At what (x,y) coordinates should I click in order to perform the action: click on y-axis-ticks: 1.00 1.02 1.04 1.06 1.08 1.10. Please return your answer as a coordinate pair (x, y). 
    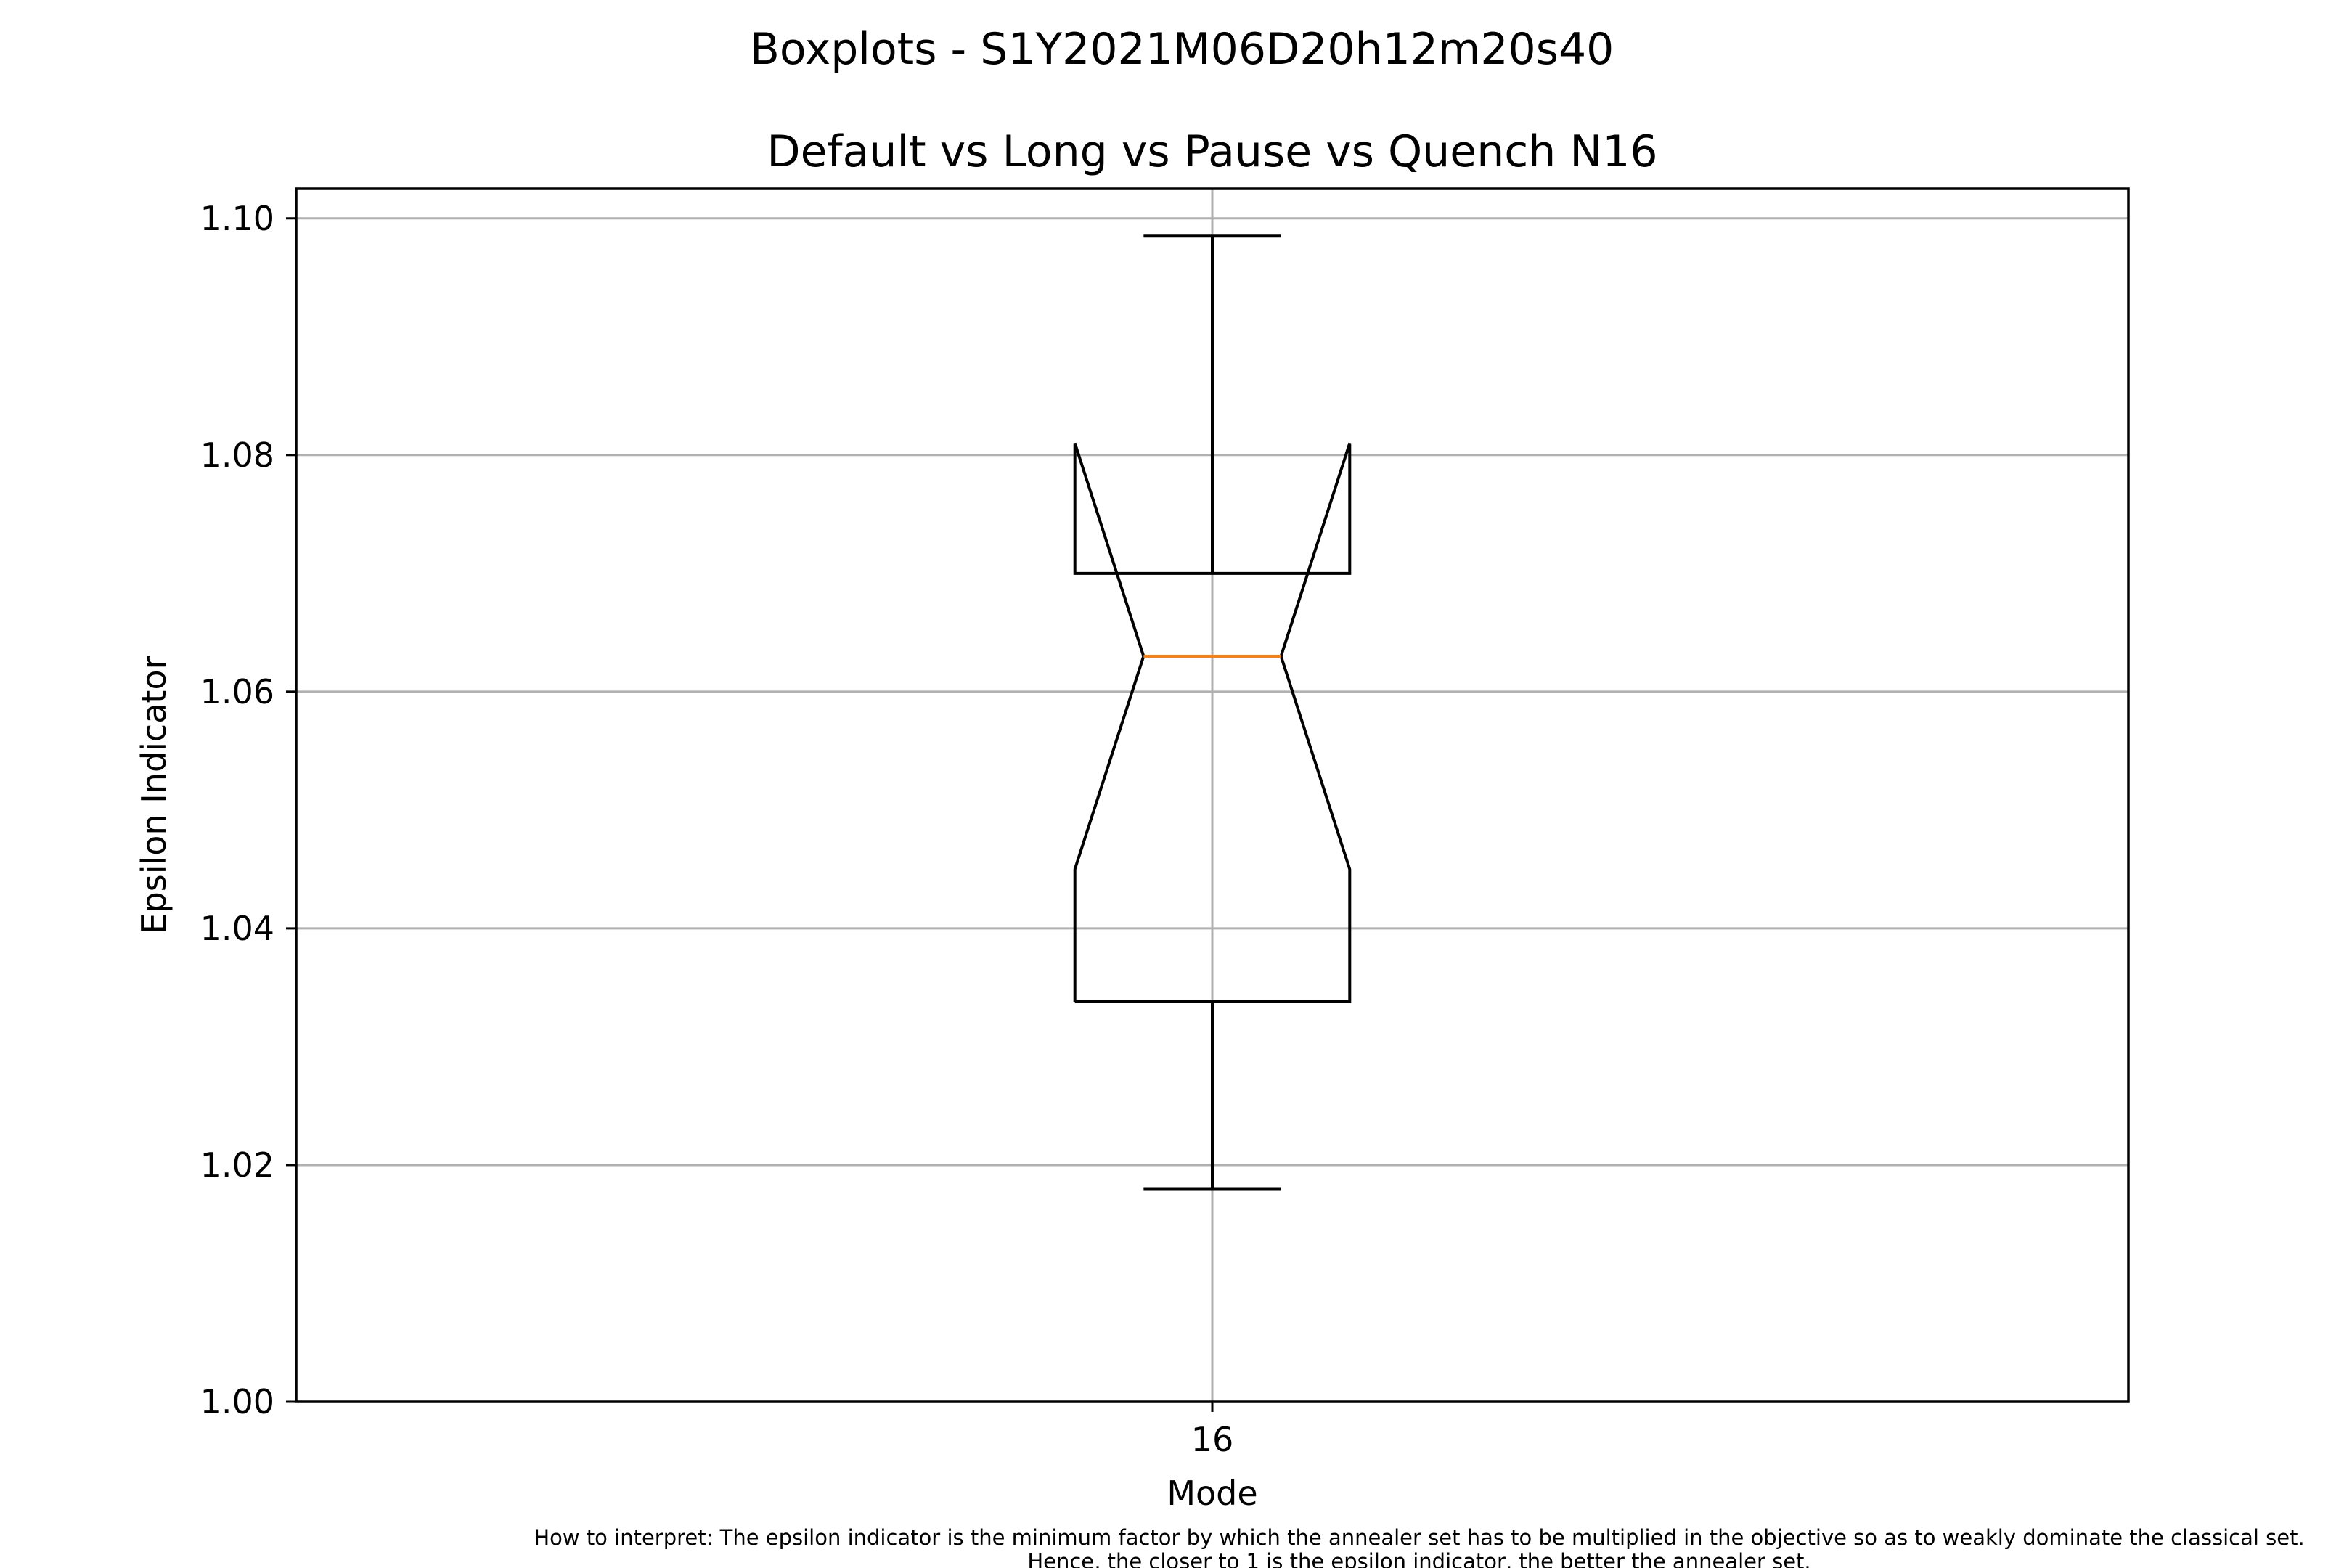
    Looking at the image, I should click on (248, 810).